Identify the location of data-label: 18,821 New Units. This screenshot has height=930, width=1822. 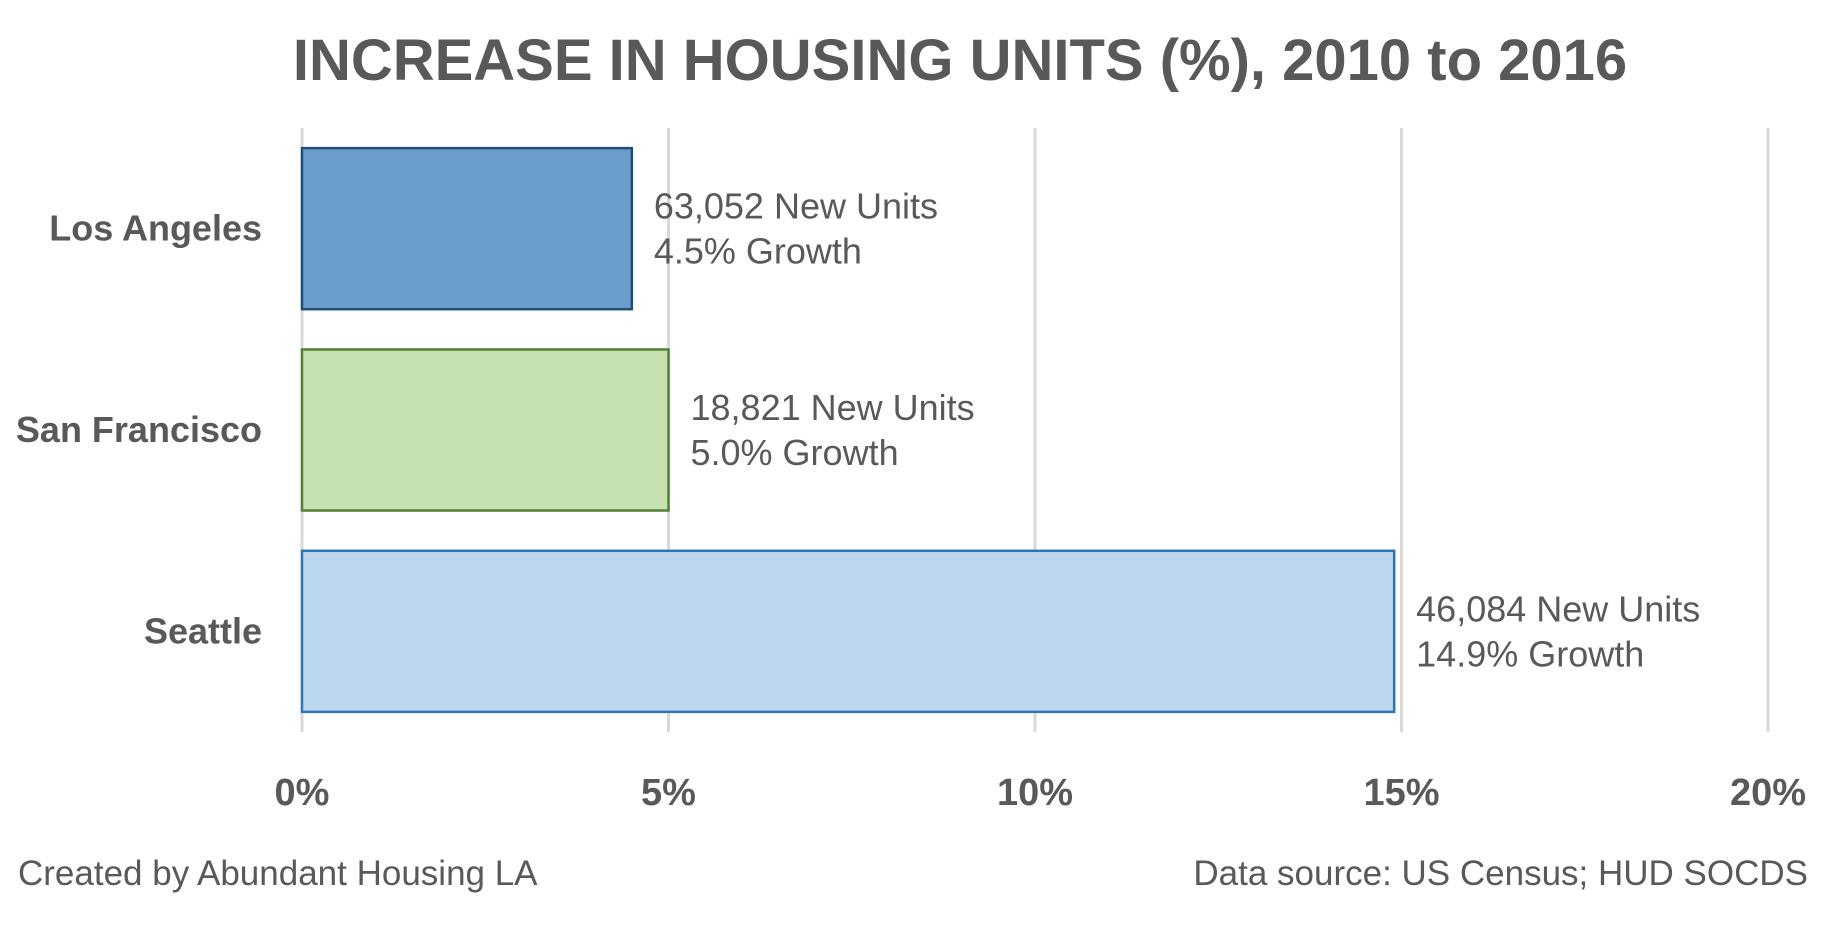
(833, 407).